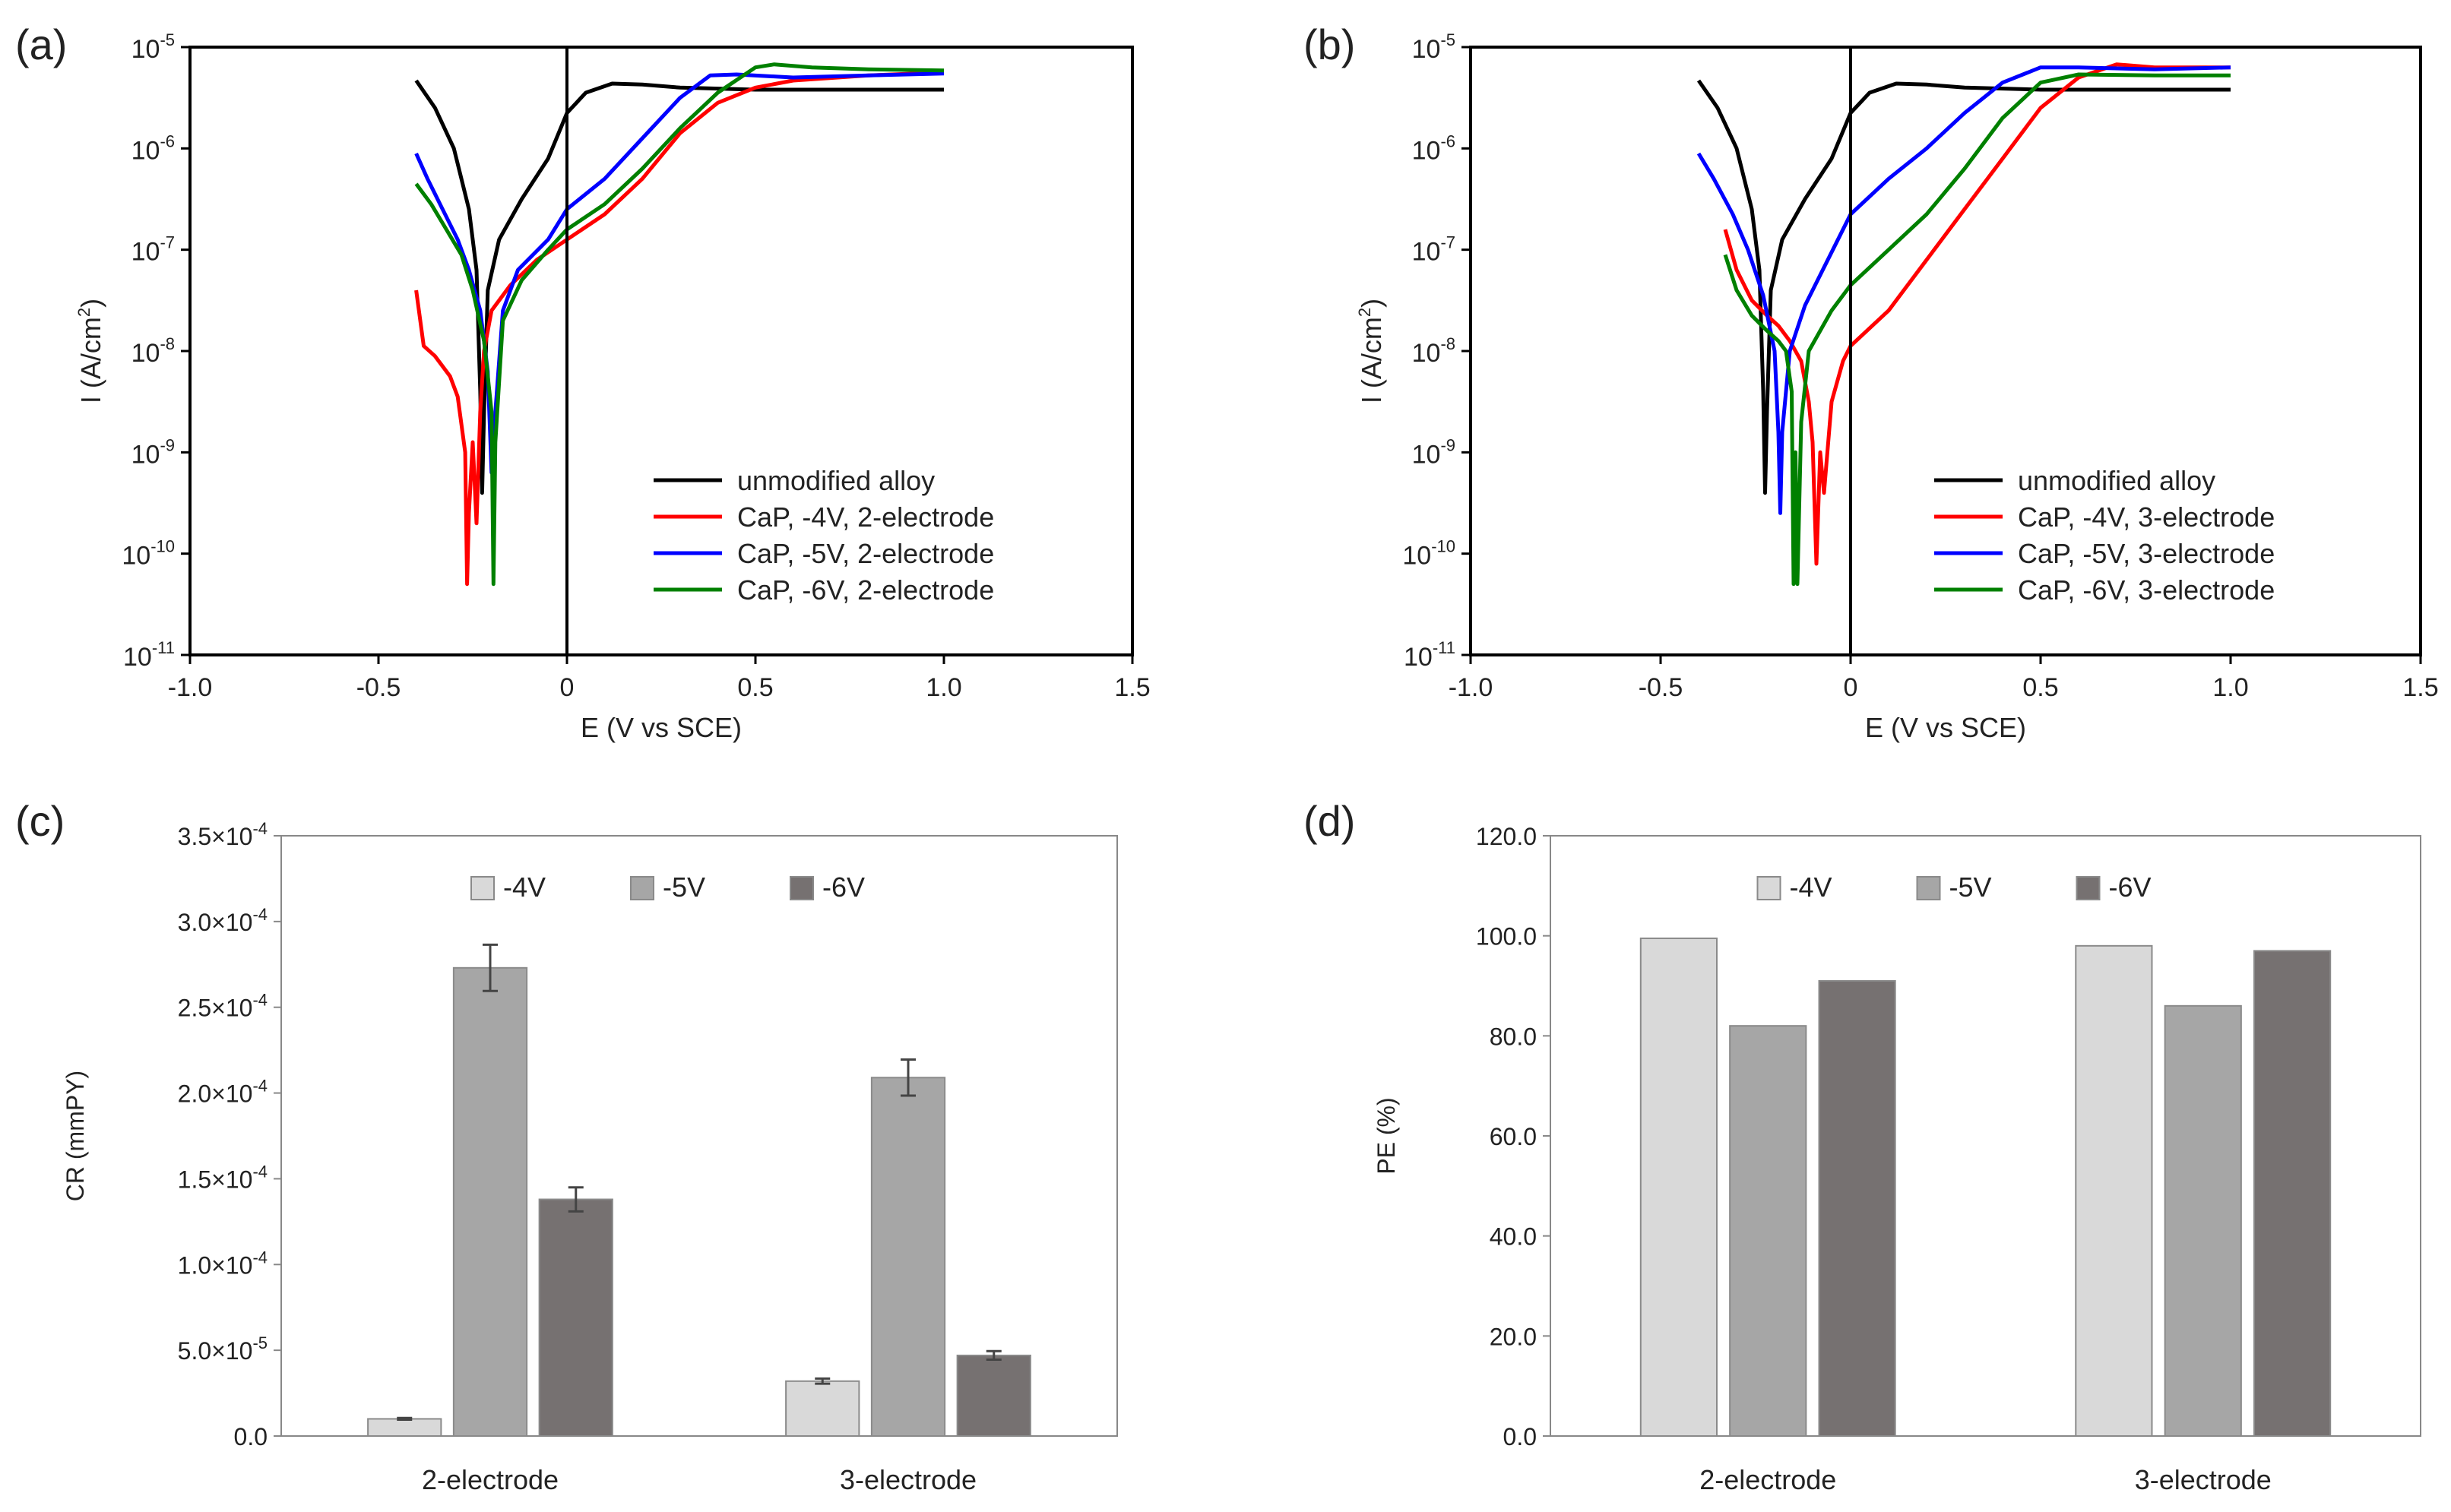 The image size is (2451, 1512). I want to click on y-tick-mant: 1.0×10, so click(216, 1265).